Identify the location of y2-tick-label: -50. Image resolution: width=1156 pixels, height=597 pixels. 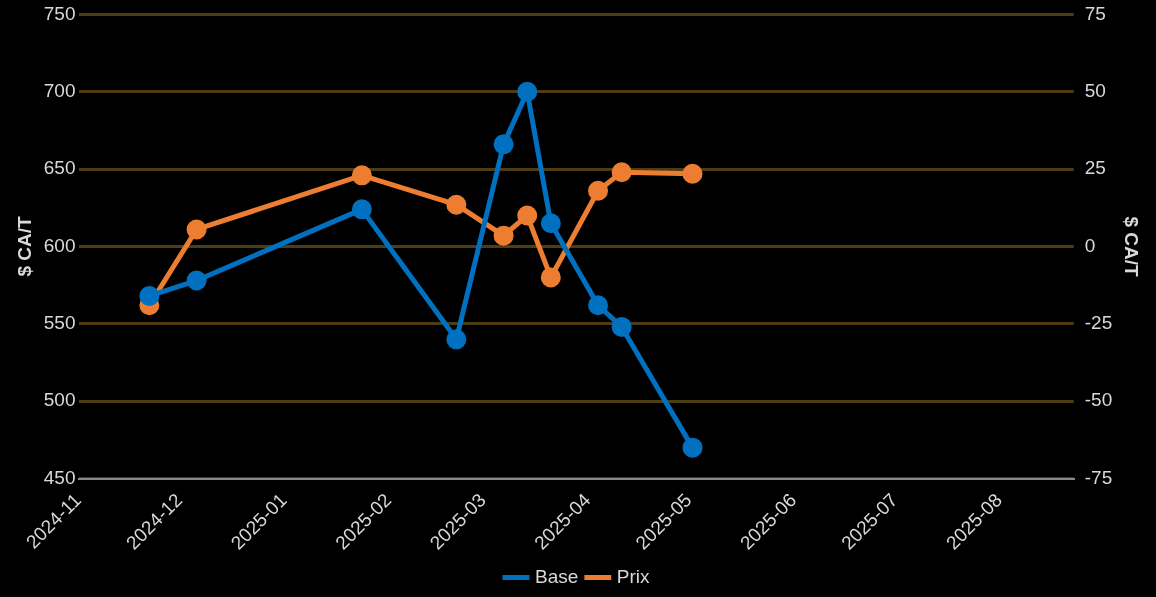
(1098, 400).